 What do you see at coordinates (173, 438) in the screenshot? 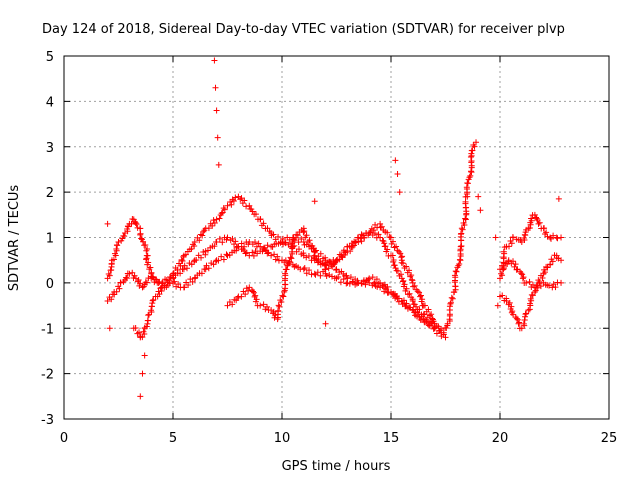
I see `x-tick-label: 5` at bounding box center [173, 438].